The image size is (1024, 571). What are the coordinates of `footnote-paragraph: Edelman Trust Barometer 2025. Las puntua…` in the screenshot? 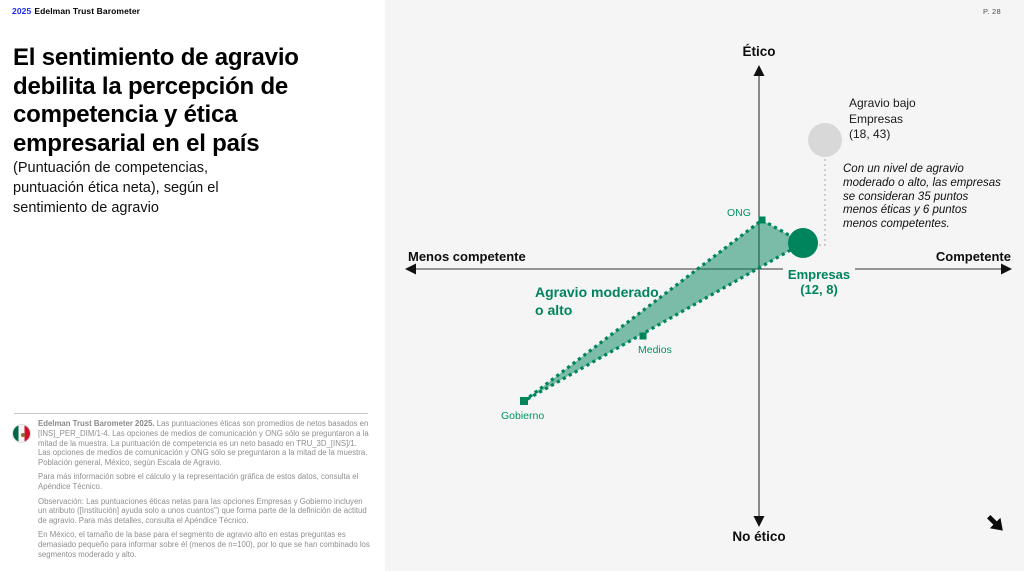 It's located at (204, 443).